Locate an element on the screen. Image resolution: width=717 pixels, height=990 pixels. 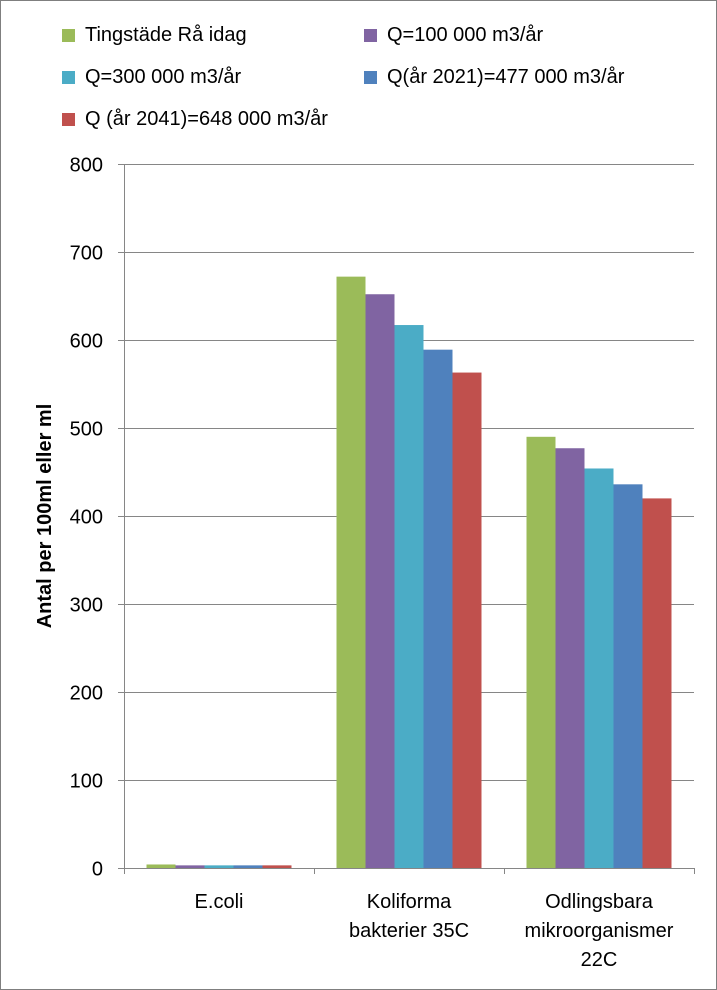
y-axis-label: Antal per 100ml eller ml is located at coordinates (45, 516).